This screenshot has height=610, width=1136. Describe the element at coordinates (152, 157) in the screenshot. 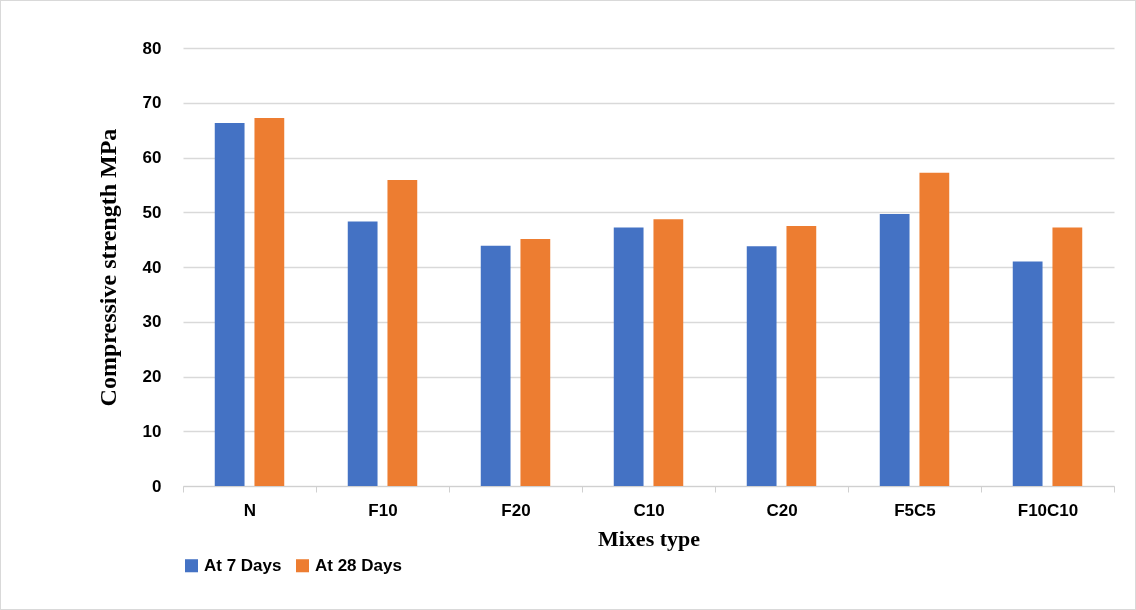

I see `y-tick-label: 60` at that location.